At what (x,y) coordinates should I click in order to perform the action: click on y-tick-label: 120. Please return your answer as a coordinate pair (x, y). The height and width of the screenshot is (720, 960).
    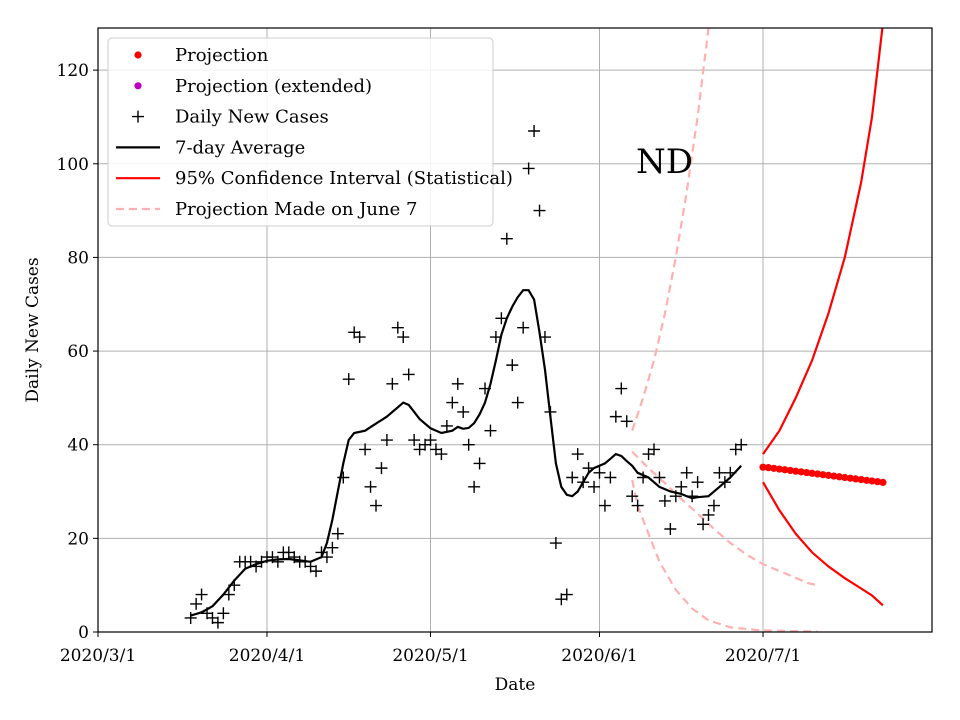
    Looking at the image, I should click on (73, 71).